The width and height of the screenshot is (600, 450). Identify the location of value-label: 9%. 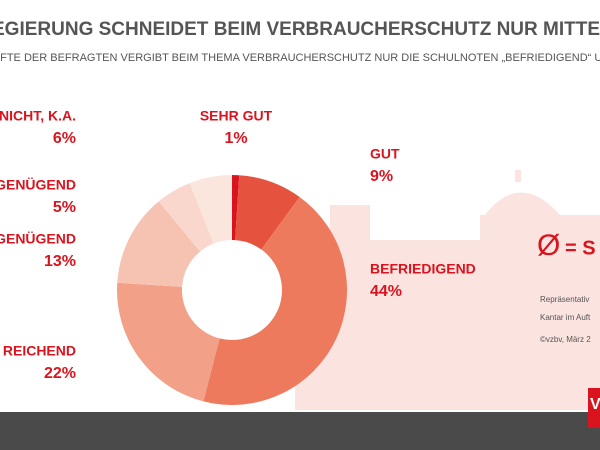
(381, 176).